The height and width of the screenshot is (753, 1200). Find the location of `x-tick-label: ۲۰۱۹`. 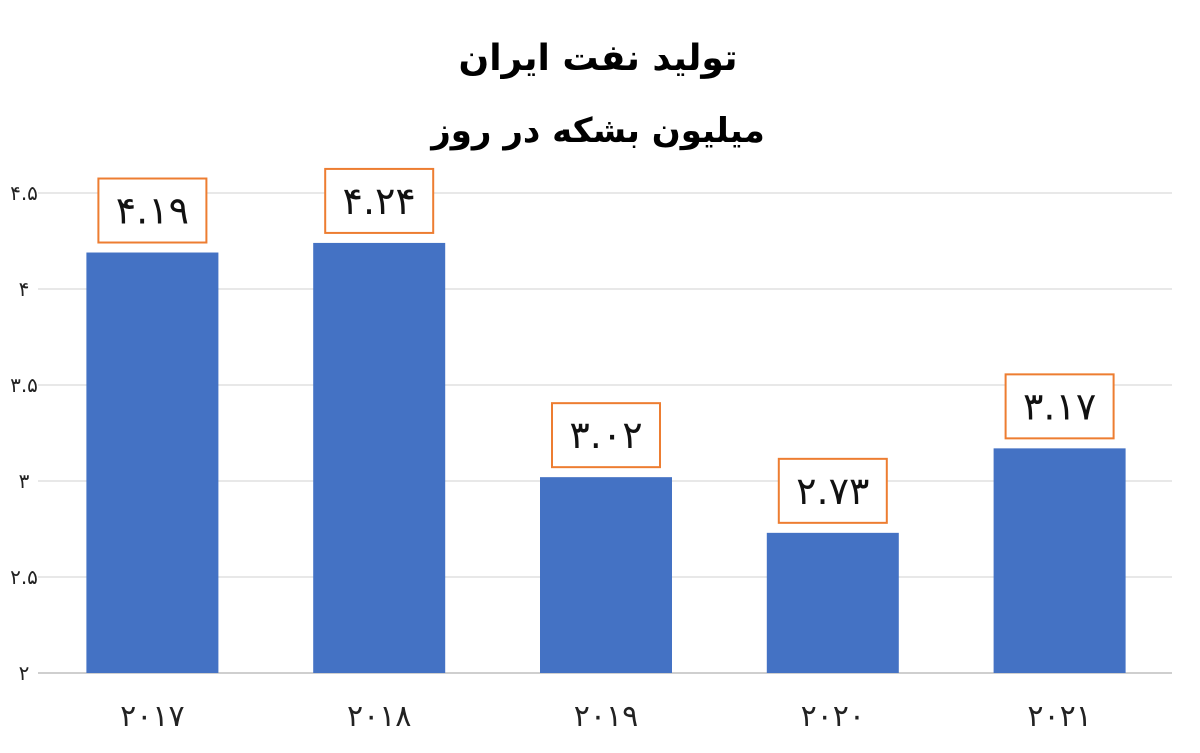

x-tick-label: ۲۰۱۹ is located at coordinates (606, 716).